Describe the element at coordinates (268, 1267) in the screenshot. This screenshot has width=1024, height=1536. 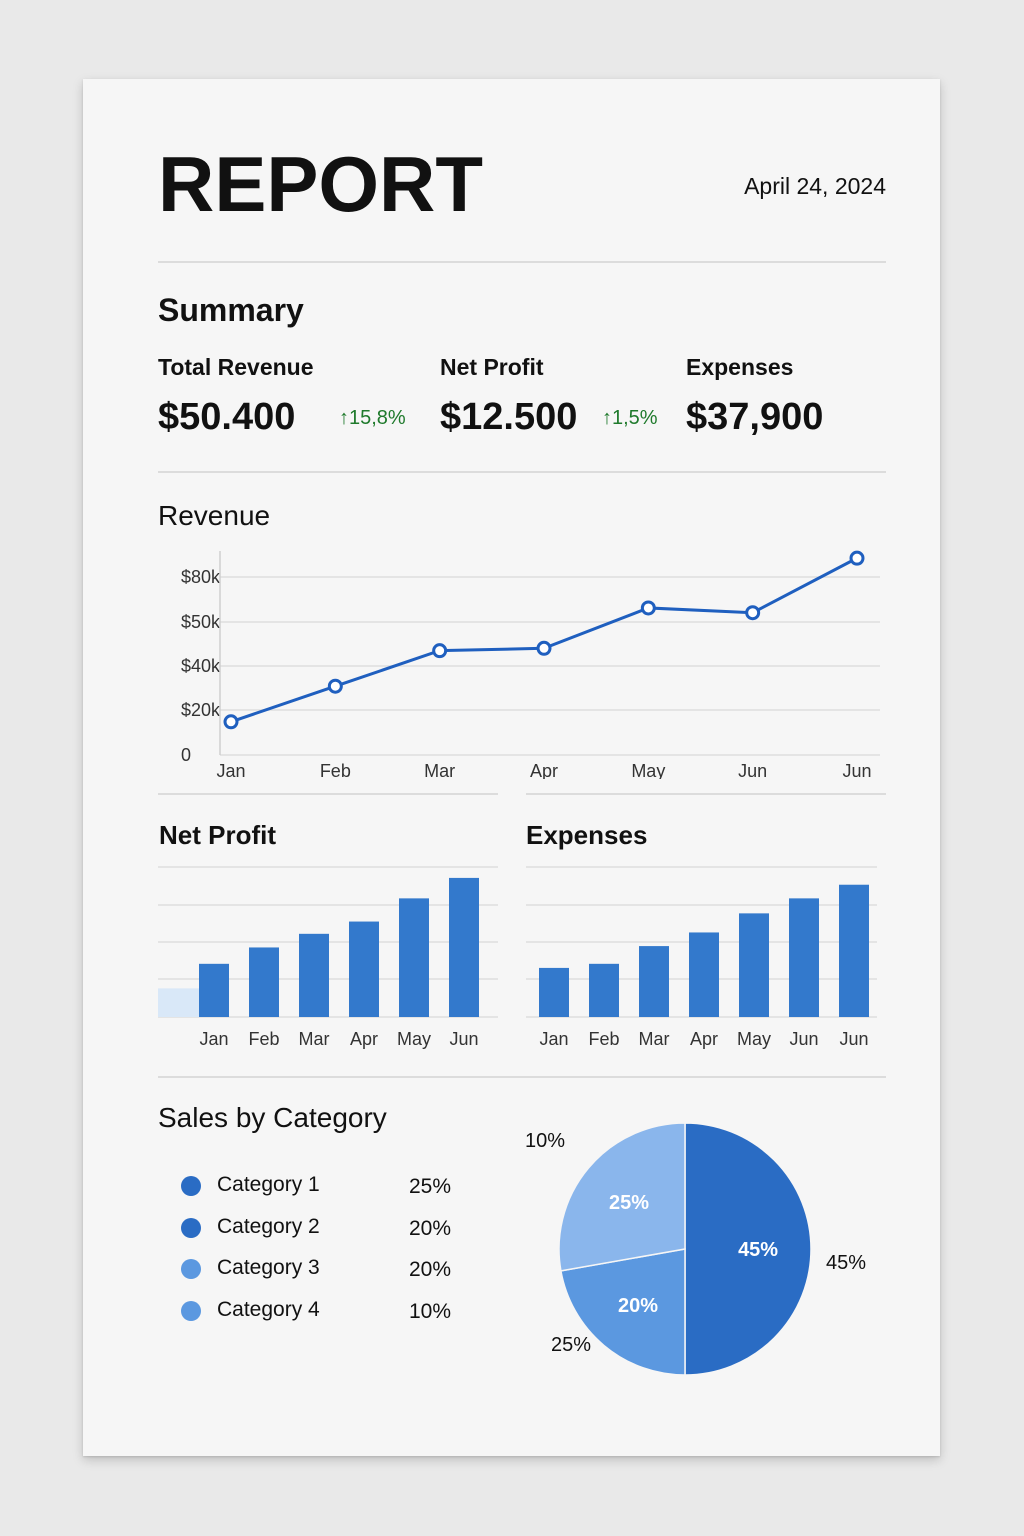
I see `legend-label: Category 3` at that location.